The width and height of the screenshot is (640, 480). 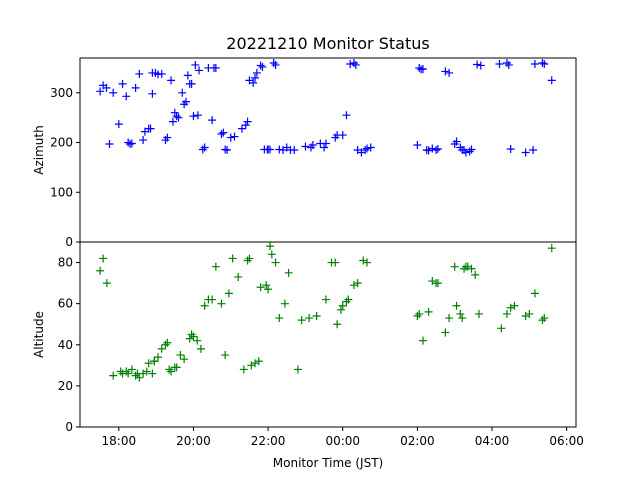 What do you see at coordinates (342, 441) in the screenshot?
I see `x-tick-label: 00:00` at bounding box center [342, 441].